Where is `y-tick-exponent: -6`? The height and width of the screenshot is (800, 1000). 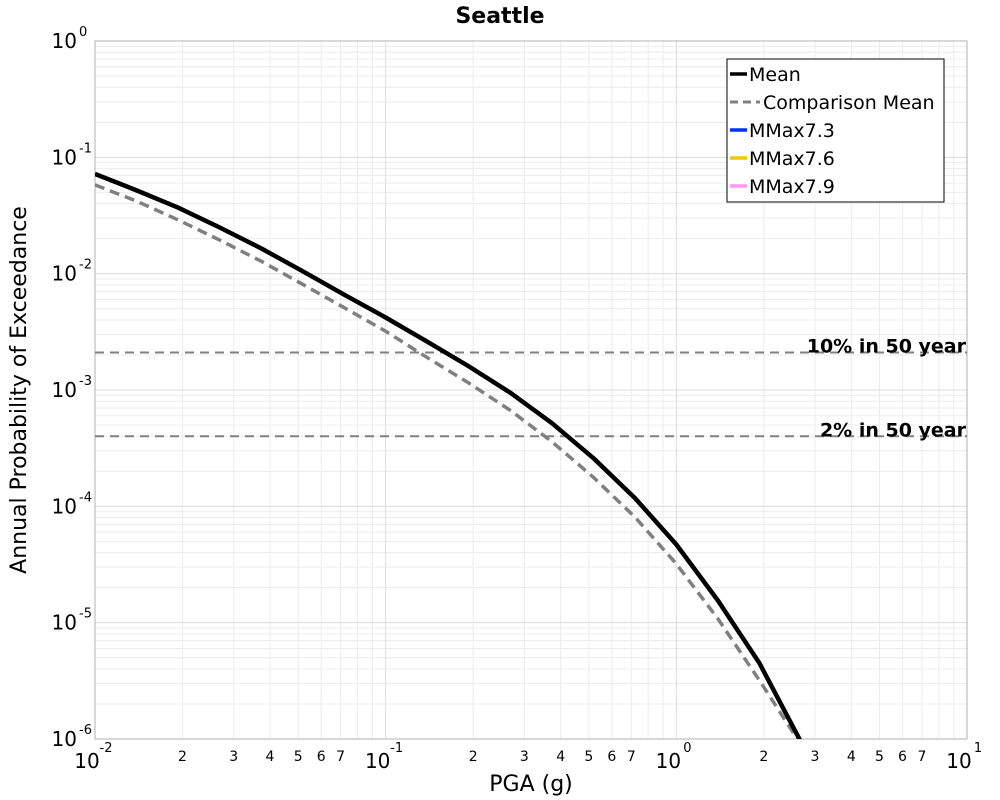
y-tick-exponent: -6 is located at coordinates (85, 730).